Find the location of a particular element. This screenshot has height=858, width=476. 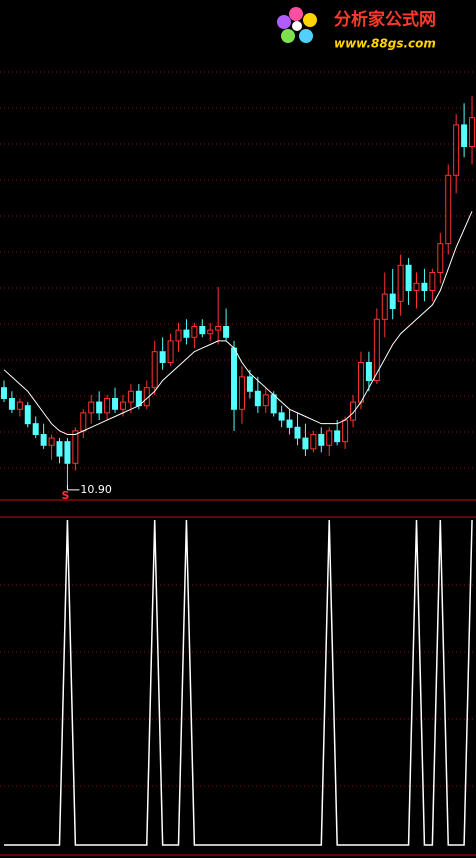

signal-letter: S is located at coordinates (65, 495).